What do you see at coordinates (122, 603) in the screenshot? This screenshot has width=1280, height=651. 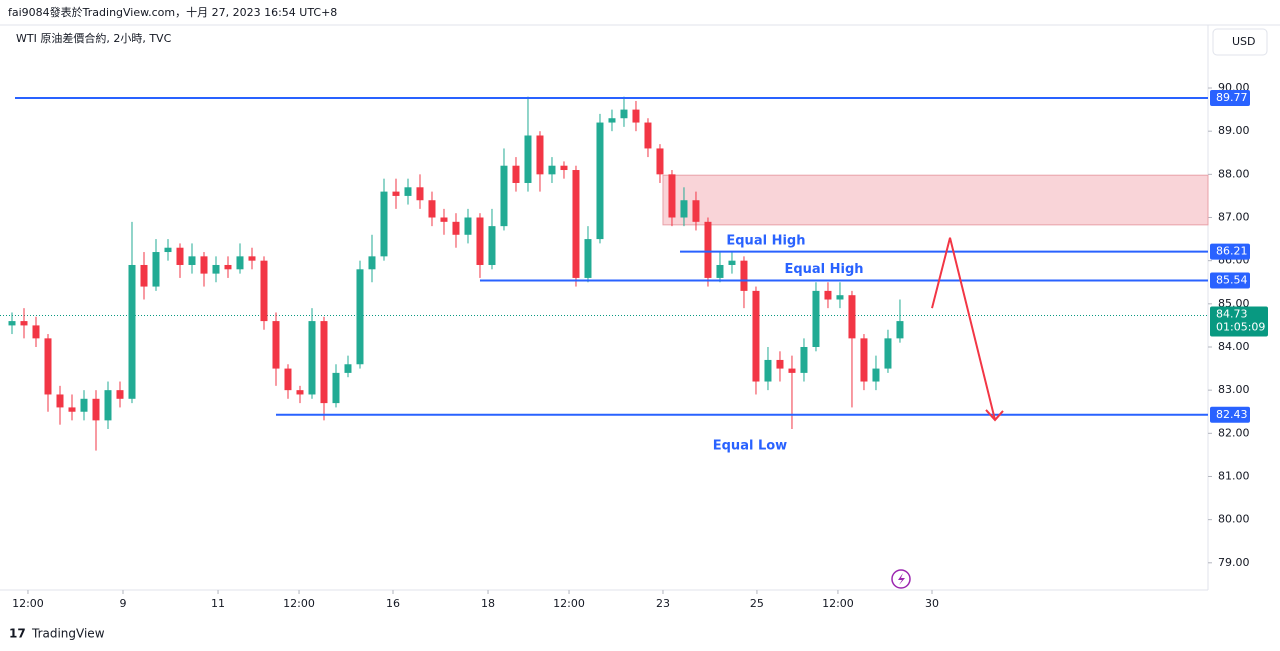 I see `x-tick-label: 9` at bounding box center [122, 603].